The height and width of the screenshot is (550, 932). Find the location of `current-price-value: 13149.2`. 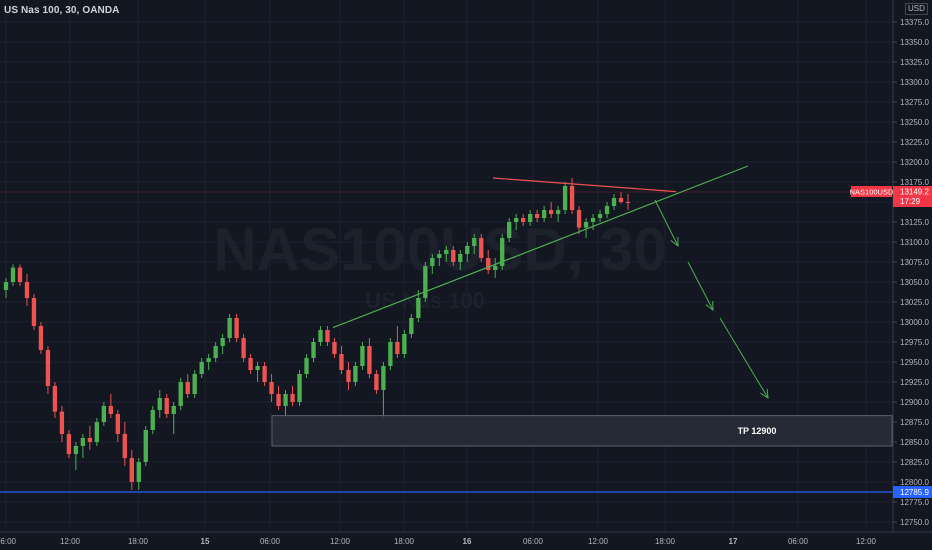

current-price-value: 13149.2 is located at coordinates (914, 192).